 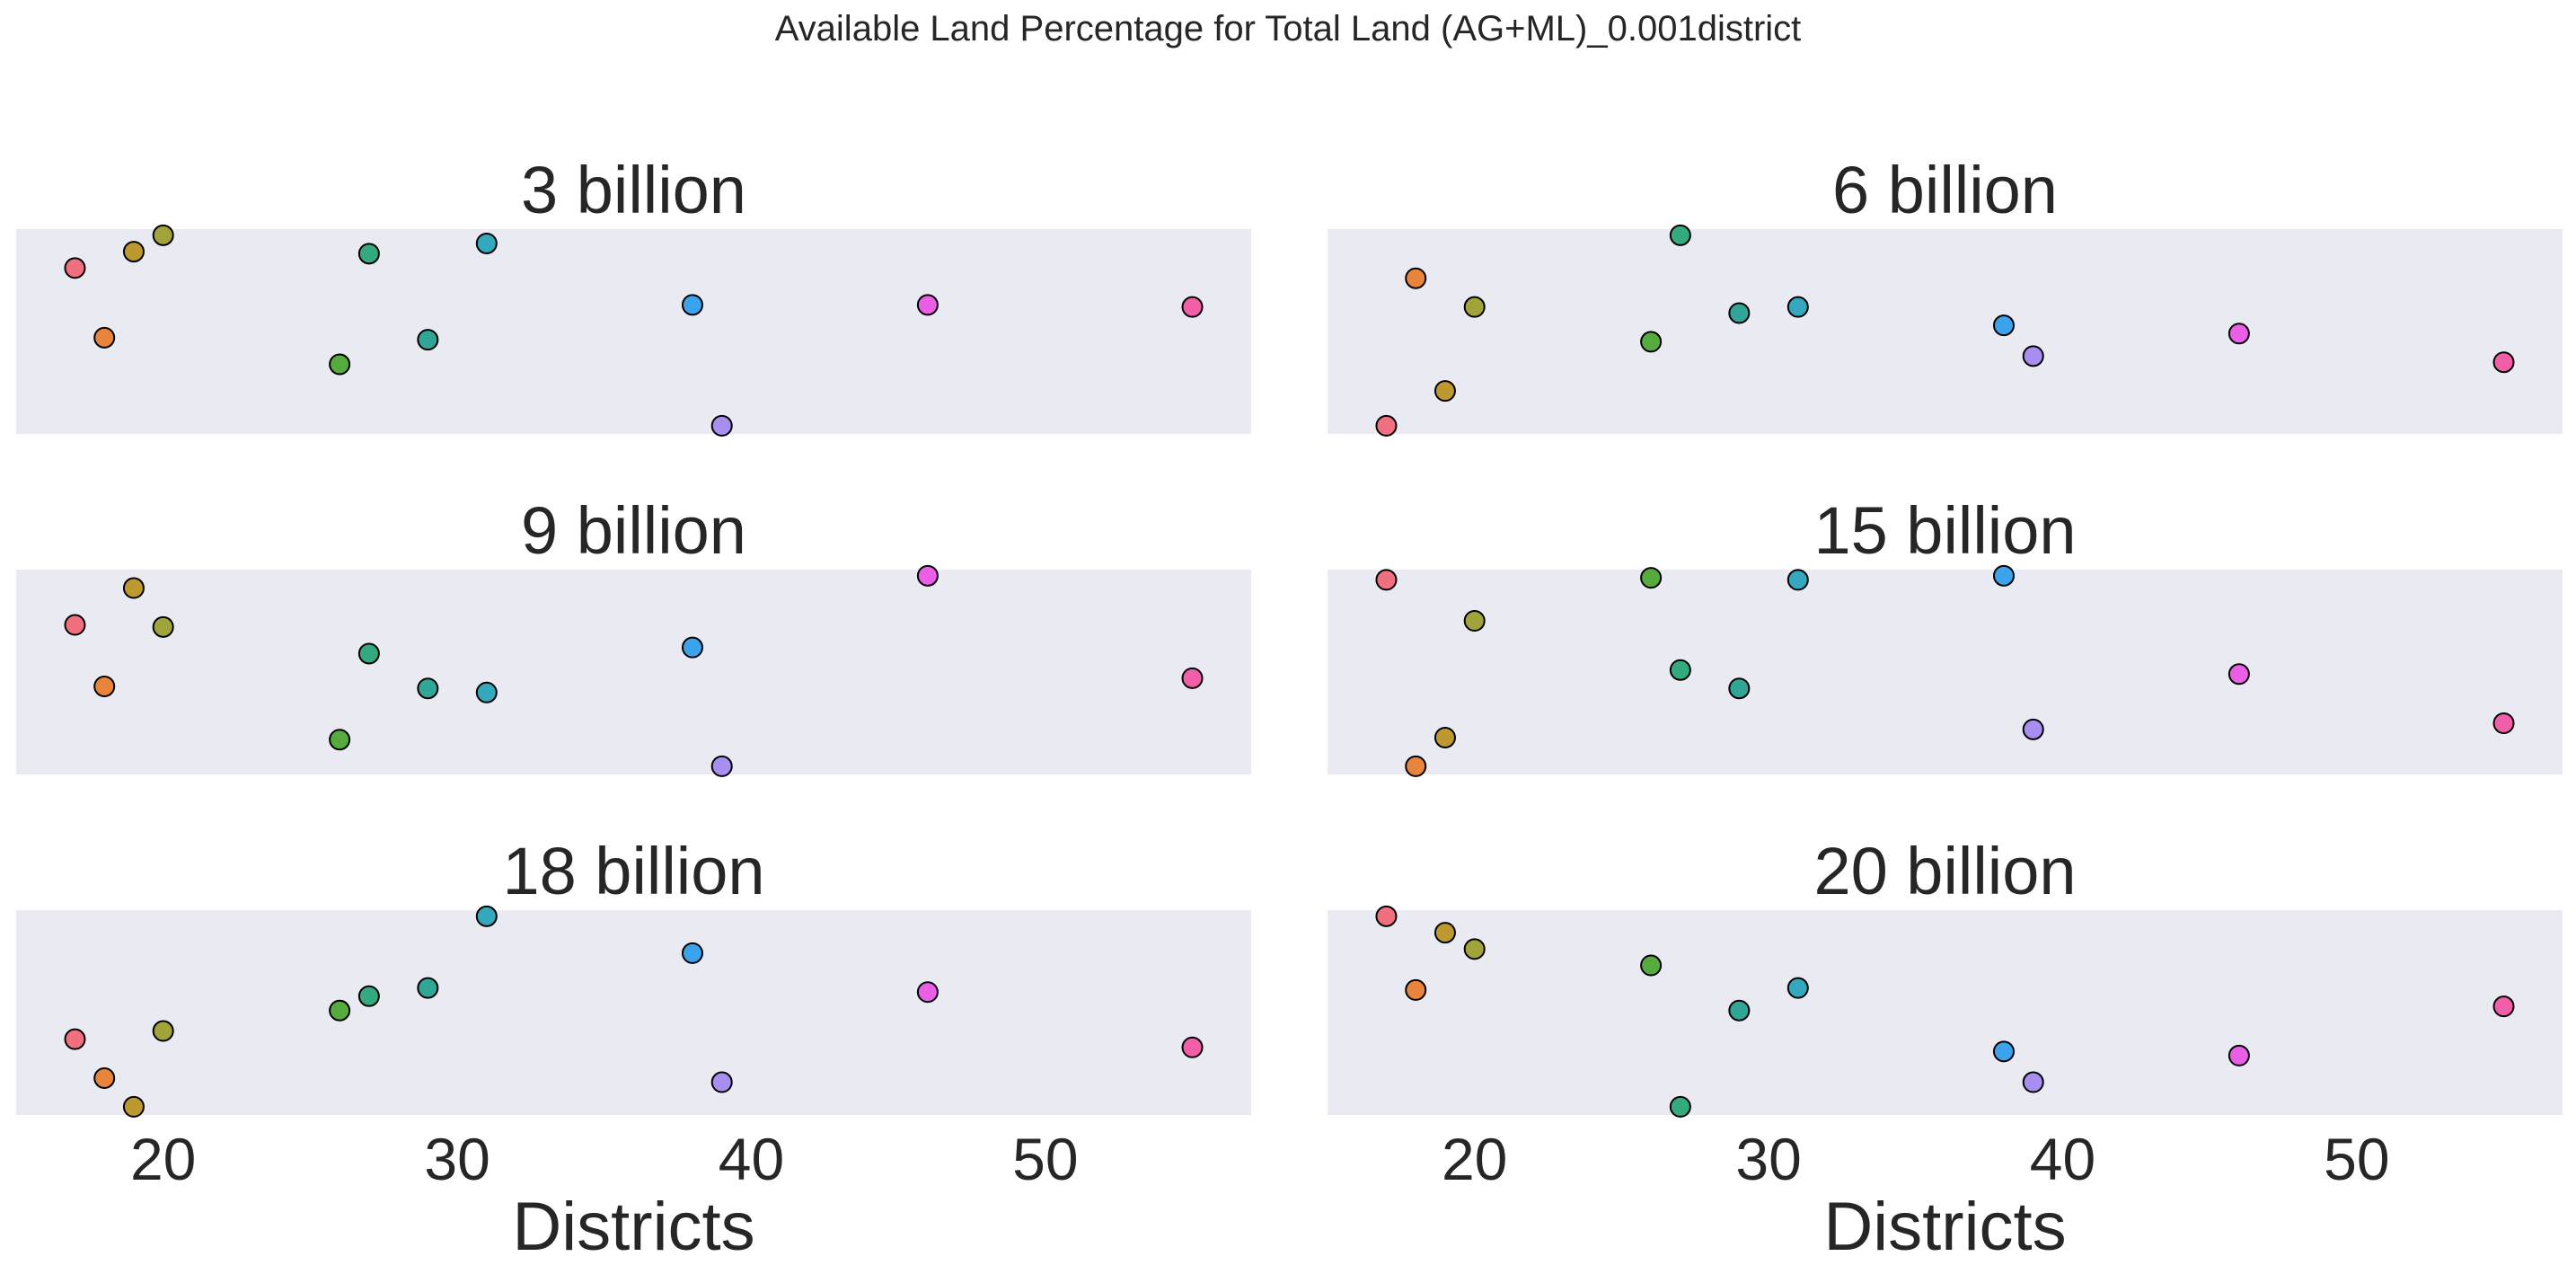 I want to click on facet-panel-1: 3 billion, so click(x=633, y=295).